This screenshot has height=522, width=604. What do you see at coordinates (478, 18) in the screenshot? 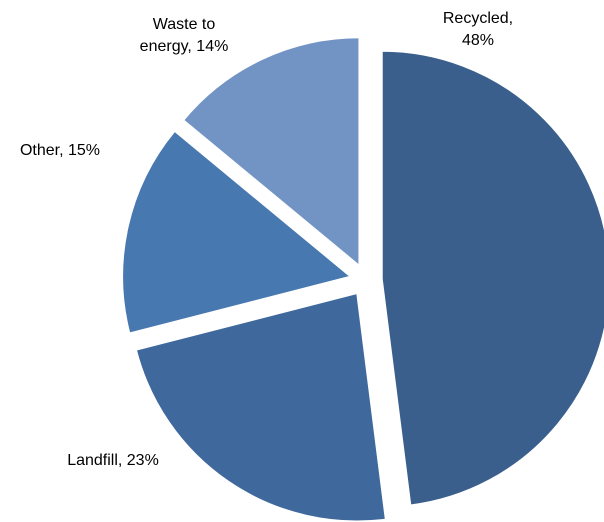
I see `slice-label-recycled-line1: Recycled,` at bounding box center [478, 18].